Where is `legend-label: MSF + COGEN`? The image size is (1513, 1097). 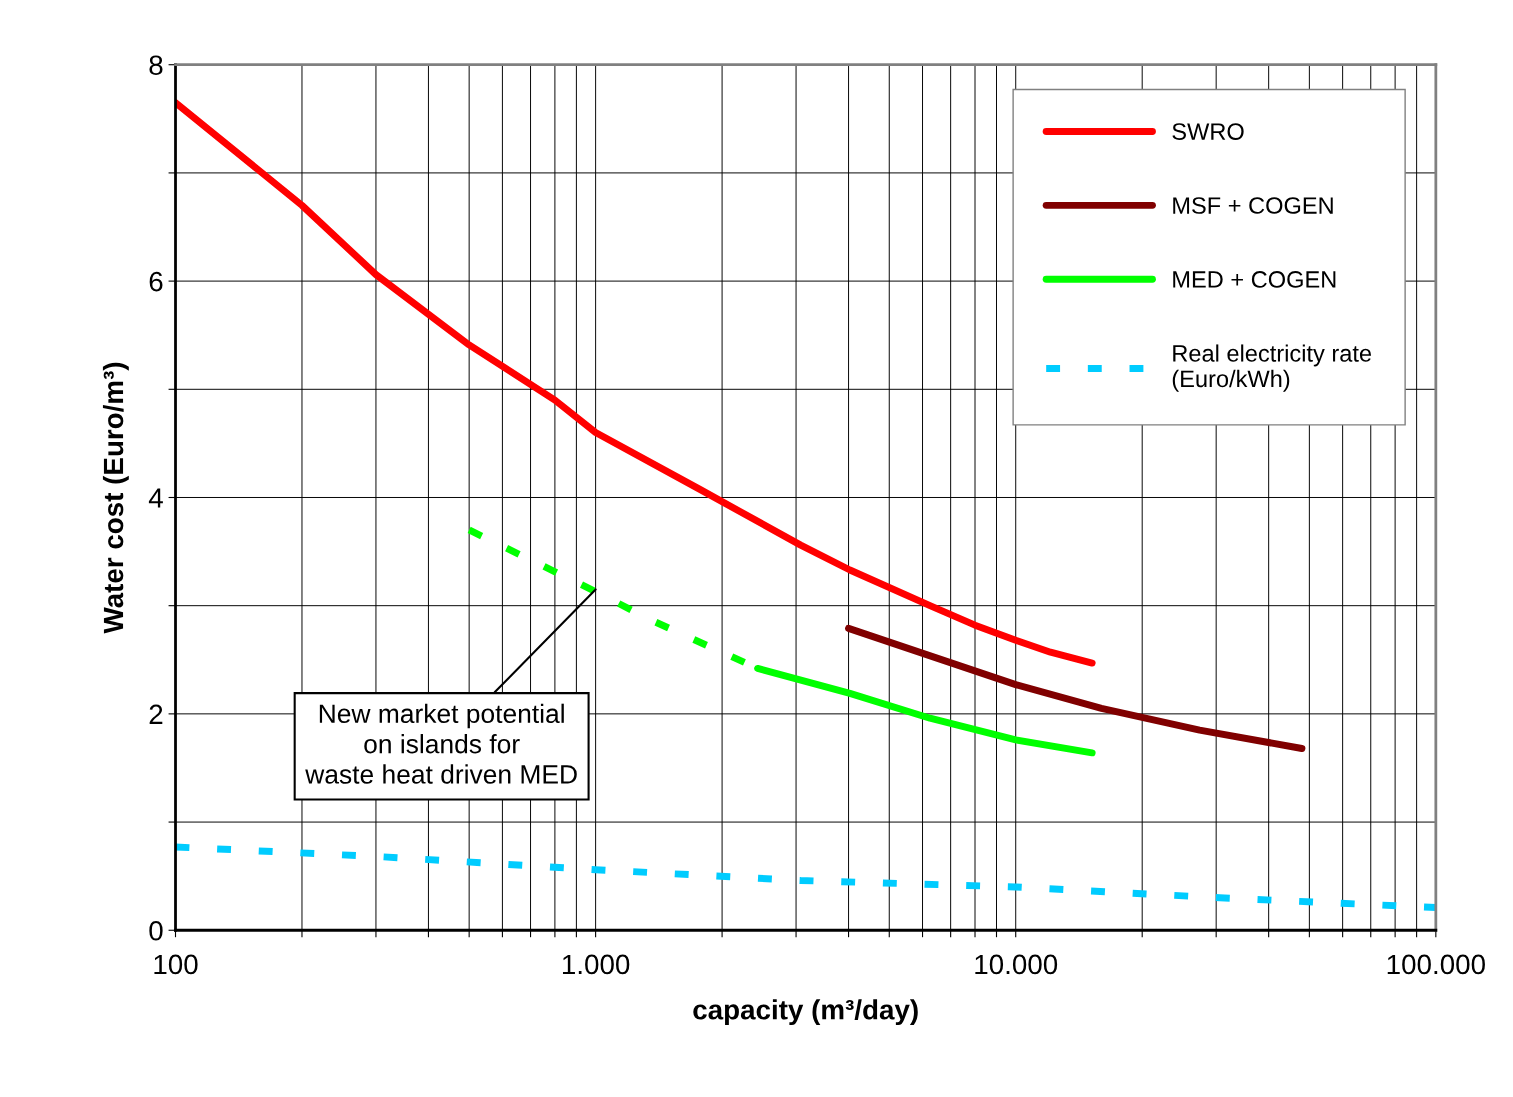
legend-label: MSF + COGEN is located at coordinates (1253, 205).